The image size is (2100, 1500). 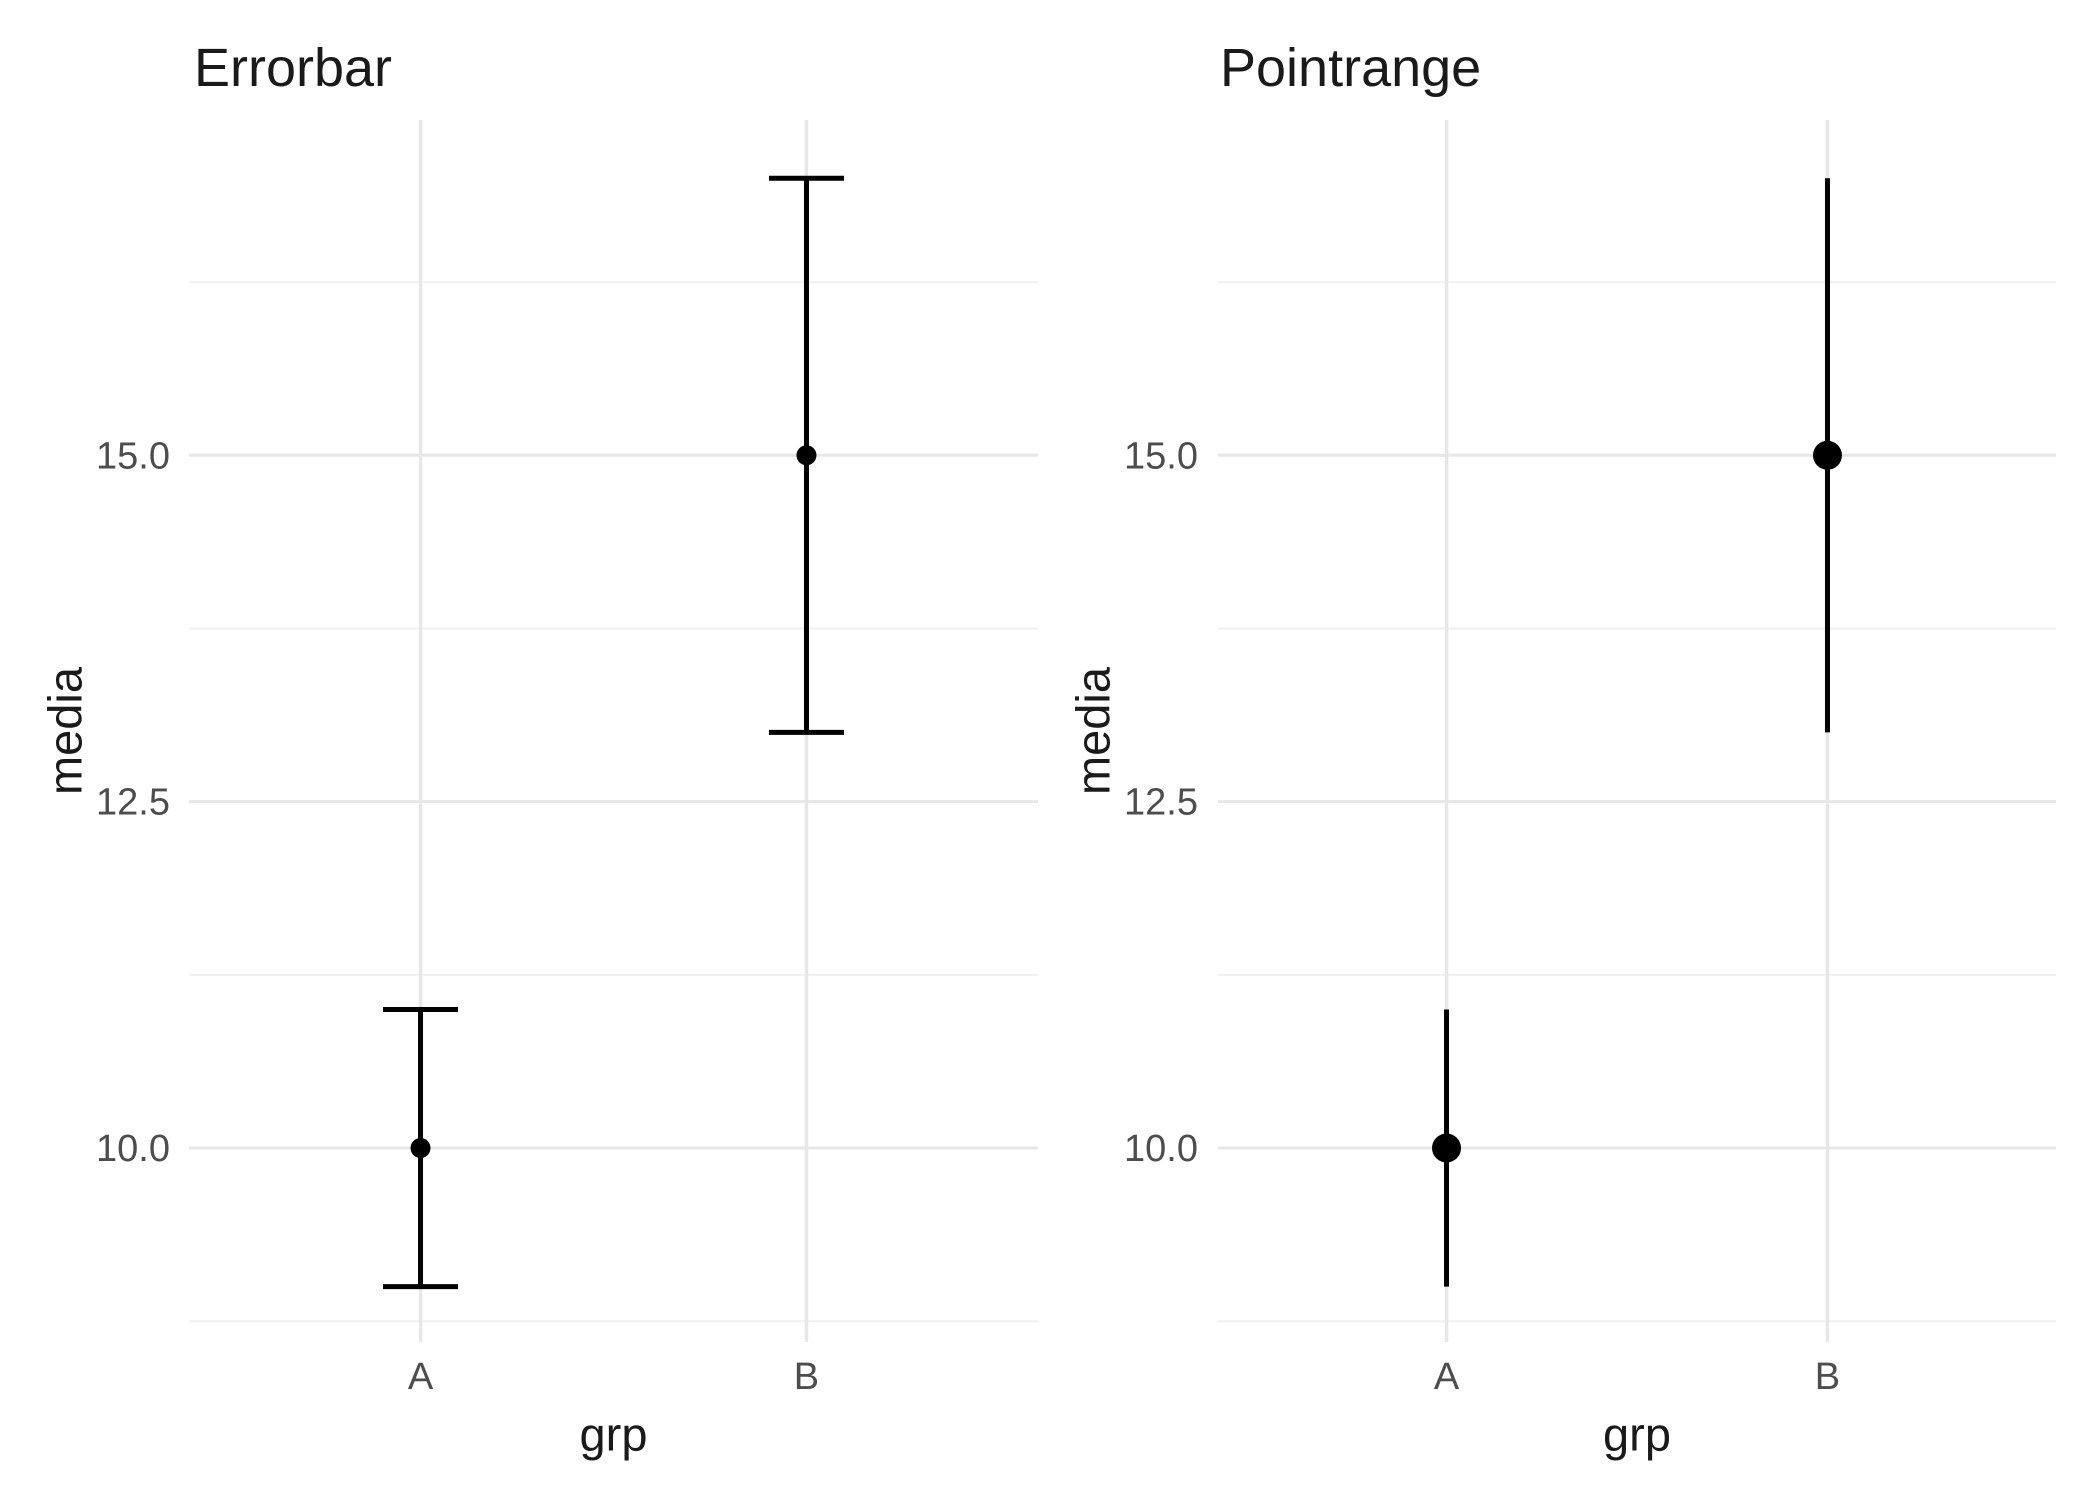 What do you see at coordinates (293, 68) in the screenshot?
I see `plot-title: Errorbar` at bounding box center [293, 68].